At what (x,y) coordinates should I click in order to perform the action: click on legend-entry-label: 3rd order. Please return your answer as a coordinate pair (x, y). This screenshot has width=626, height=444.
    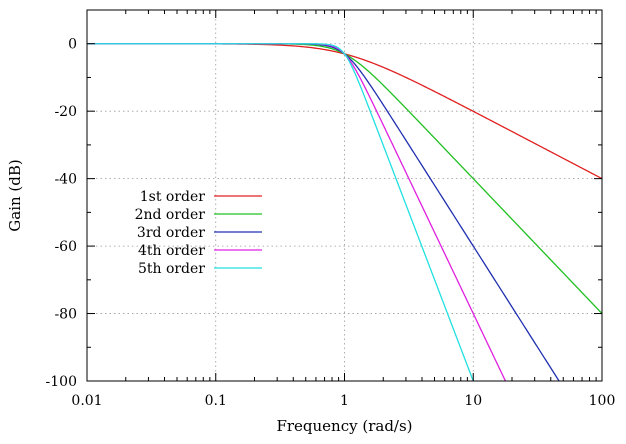
    Looking at the image, I should click on (171, 233).